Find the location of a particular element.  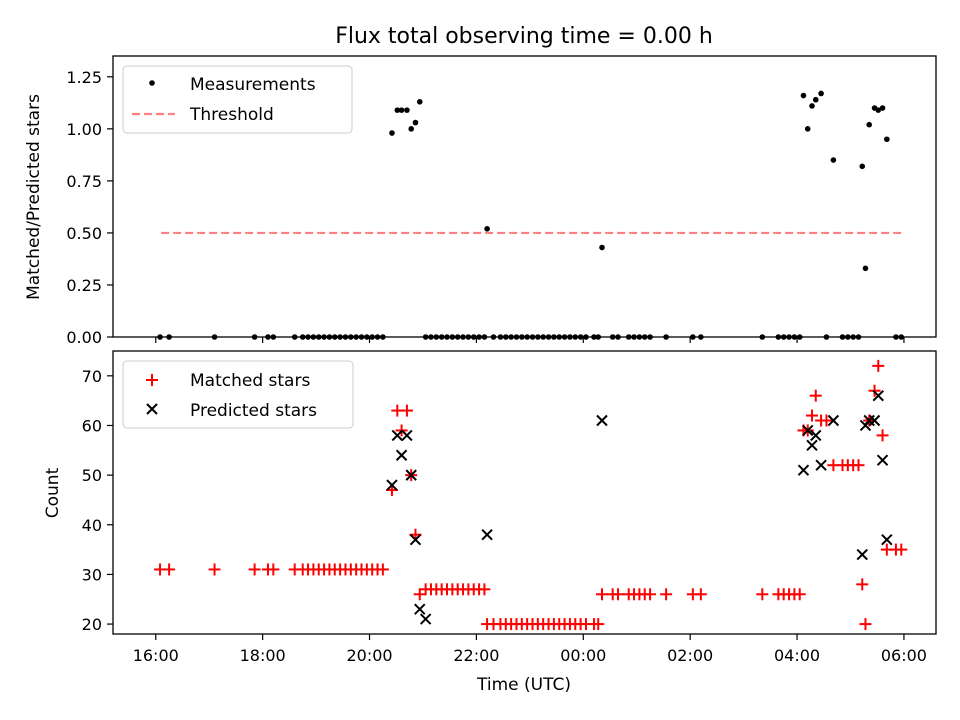

legend-label-predicted: Predicted stars is located at coordinates (253, 411).